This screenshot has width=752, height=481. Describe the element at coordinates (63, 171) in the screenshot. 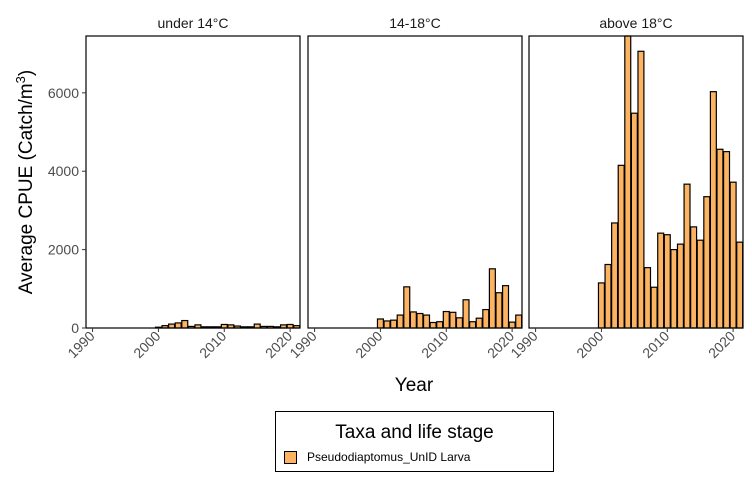

I see `y-tick-label: 4000` at that location.